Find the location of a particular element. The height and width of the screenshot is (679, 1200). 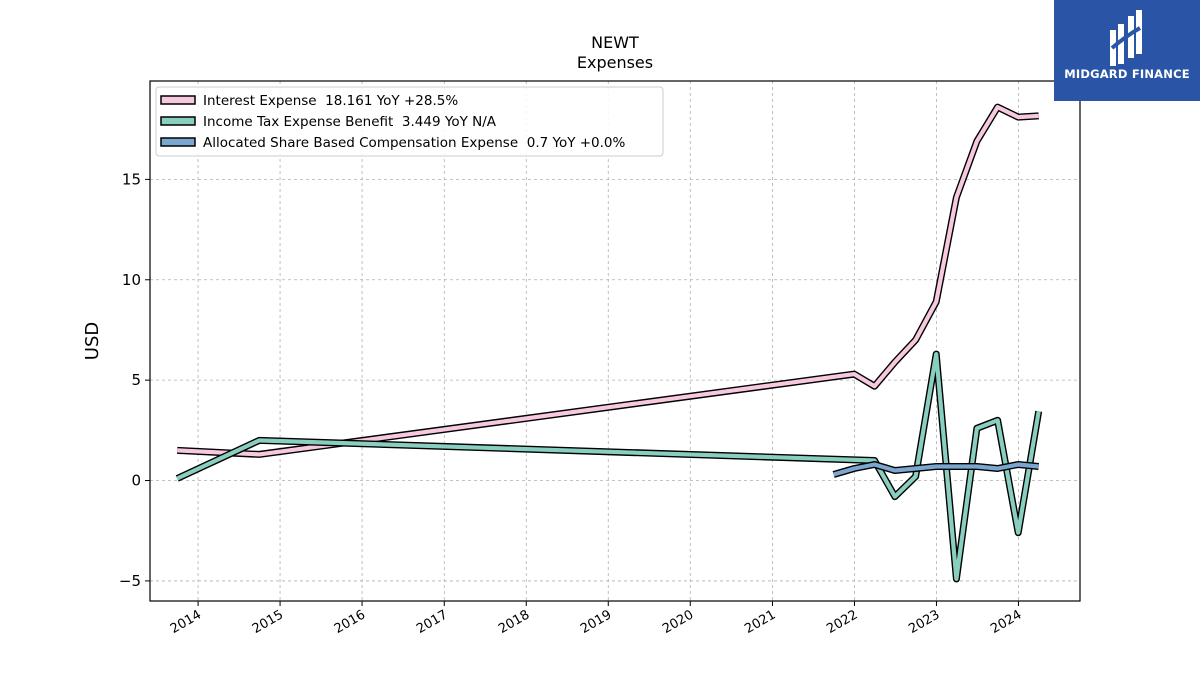

y-tick-label: 15 is located at coordinates (131, 179).